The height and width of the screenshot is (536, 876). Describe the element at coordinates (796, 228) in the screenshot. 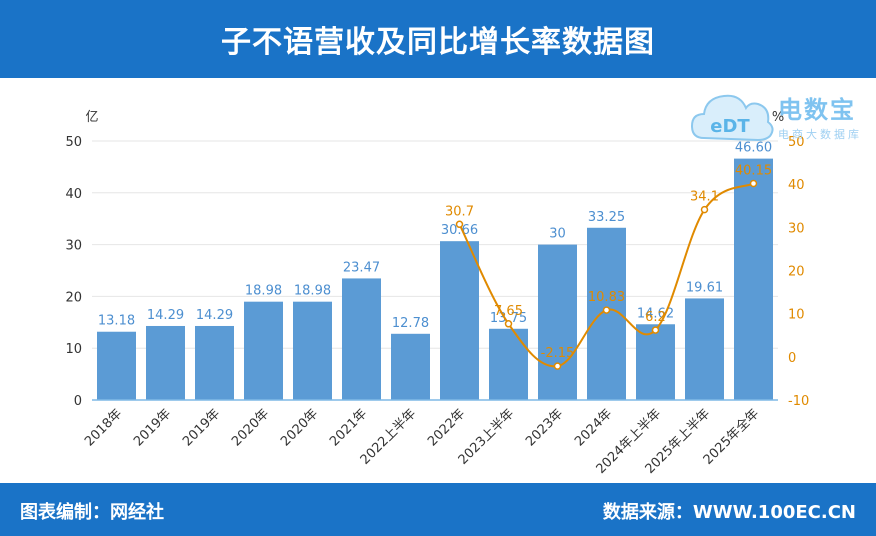

I see `y-right-tick-label: 30` at that location.